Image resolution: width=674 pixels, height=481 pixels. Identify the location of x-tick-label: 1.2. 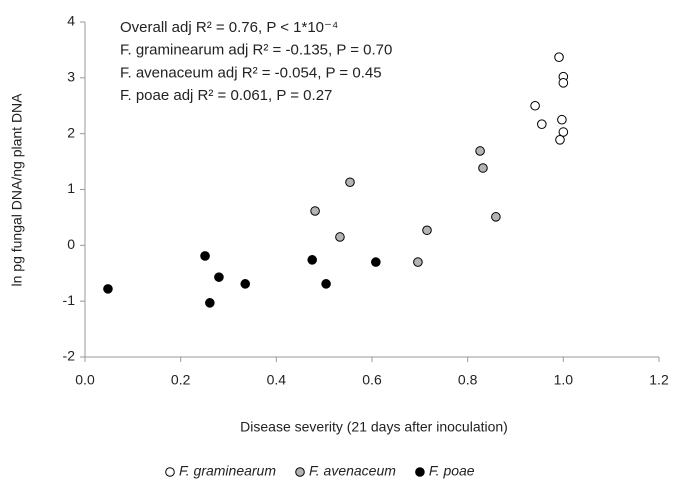
(659, 380).